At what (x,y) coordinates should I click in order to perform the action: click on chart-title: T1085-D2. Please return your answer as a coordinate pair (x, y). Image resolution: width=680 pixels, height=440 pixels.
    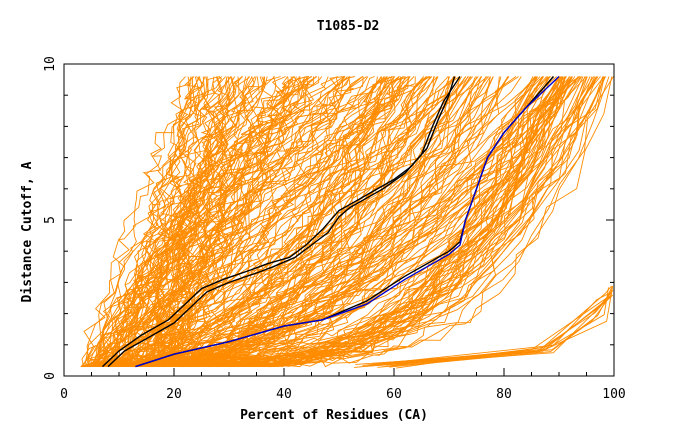
    Looking at the image, I should click on (348, 26).